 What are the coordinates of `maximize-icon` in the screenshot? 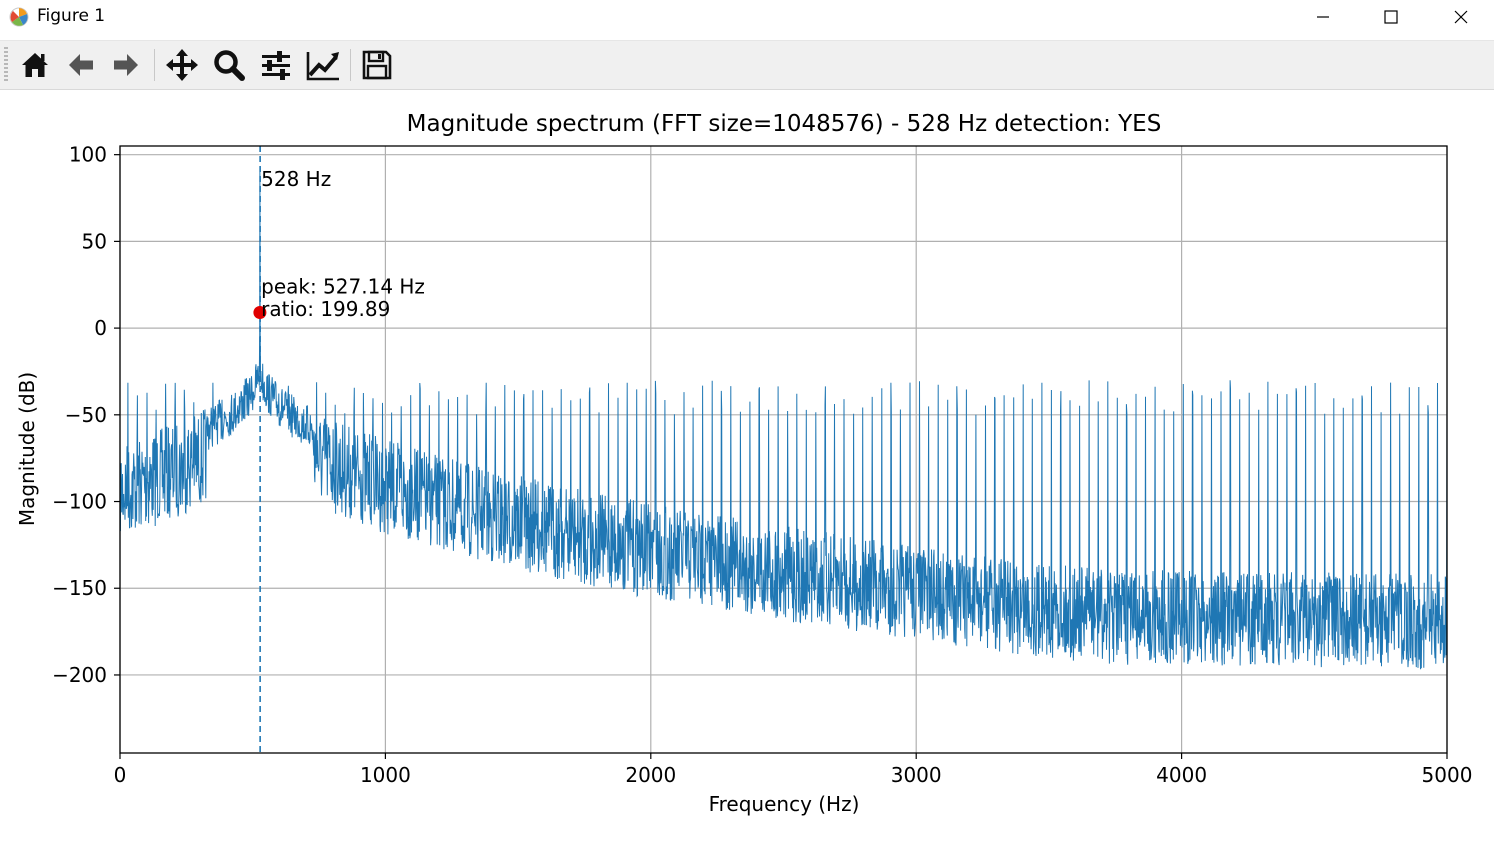 It's located at (1391, 16).